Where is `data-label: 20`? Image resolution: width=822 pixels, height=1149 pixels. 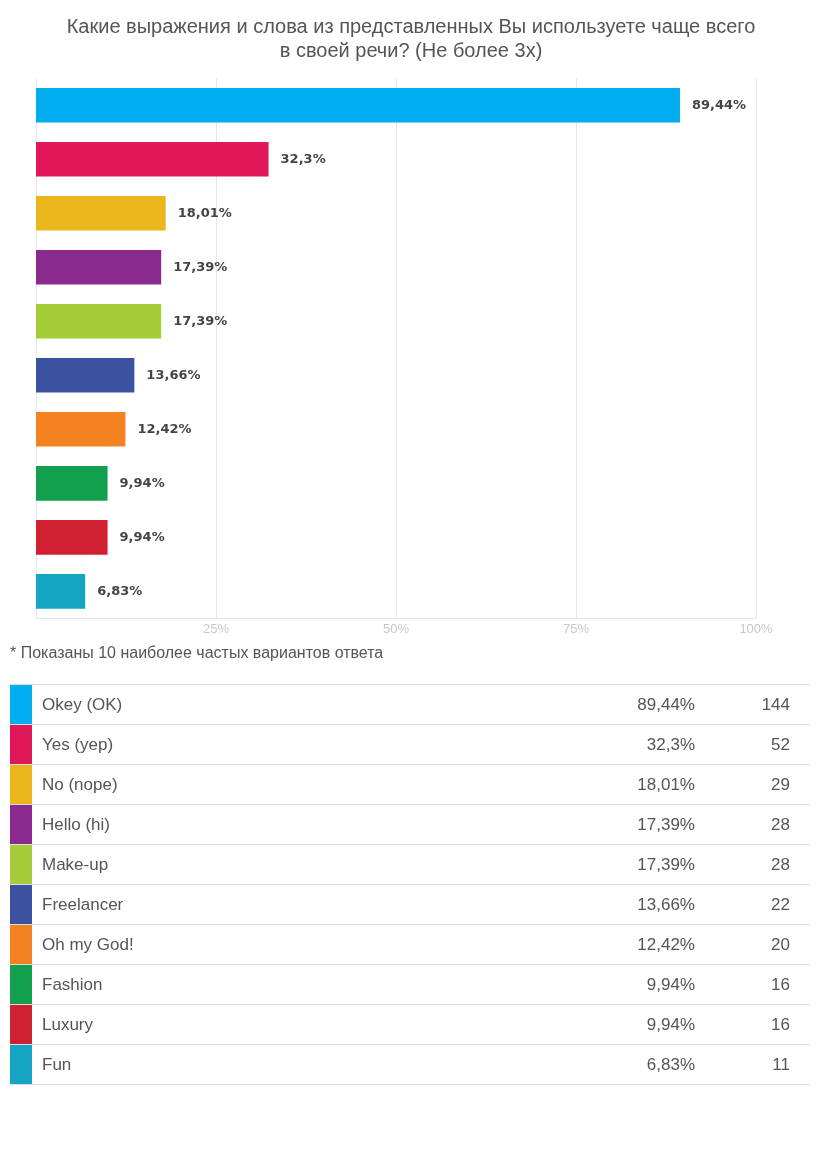
data-label: 20 is located at coordinates (752, 944).